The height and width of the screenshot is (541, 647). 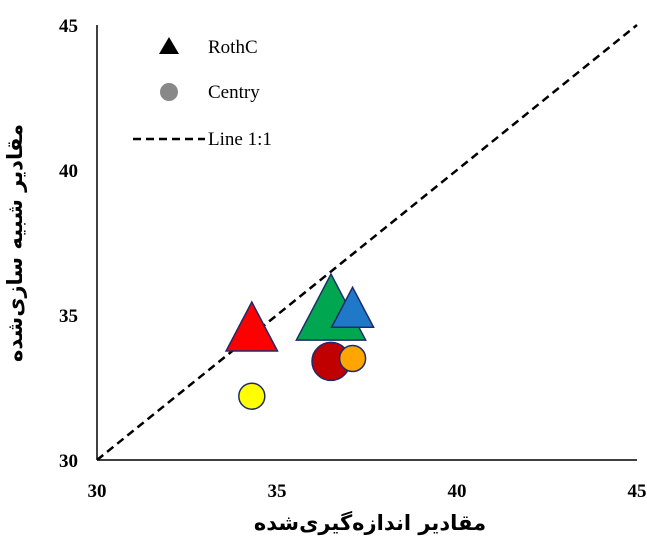 What do you see at coordinates (68, 26) in the screenshot?
I see `y-tick-label: 45` at bounding box center [68, 26].